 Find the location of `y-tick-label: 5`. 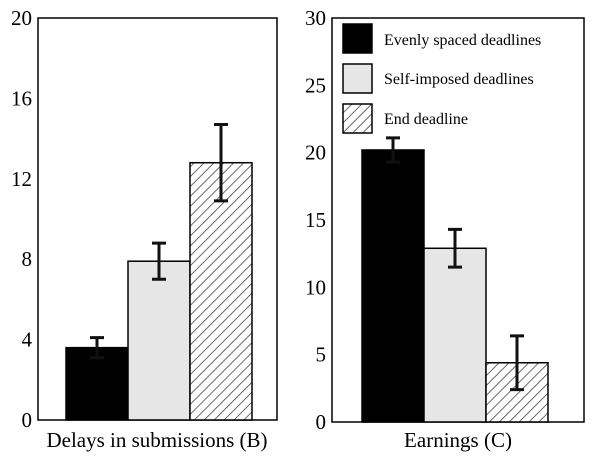

y-tick-label: 5 is located at coordinates (321, 355).